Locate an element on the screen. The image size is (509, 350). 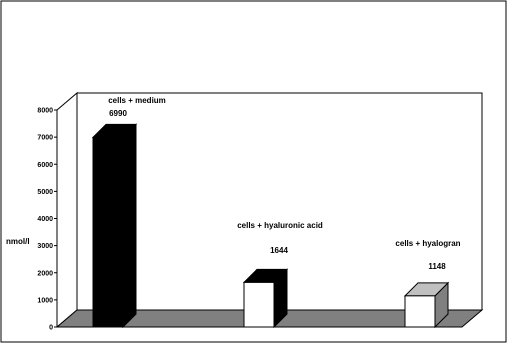
data-label: 1644 is located at coordinates (279, 250).